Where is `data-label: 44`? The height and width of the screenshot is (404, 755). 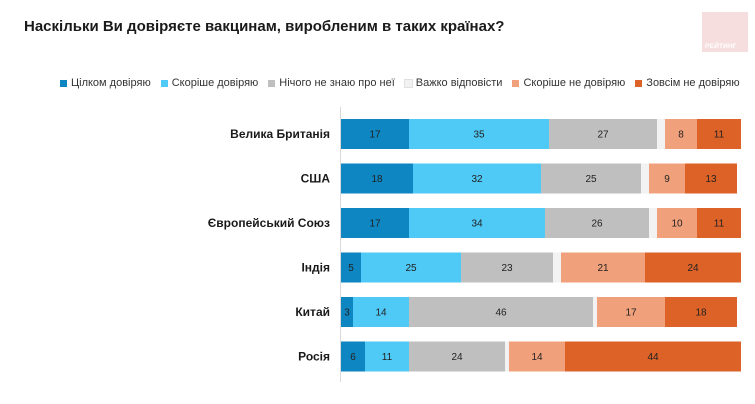 data-label: 44 is located at coordinates (653, 357).